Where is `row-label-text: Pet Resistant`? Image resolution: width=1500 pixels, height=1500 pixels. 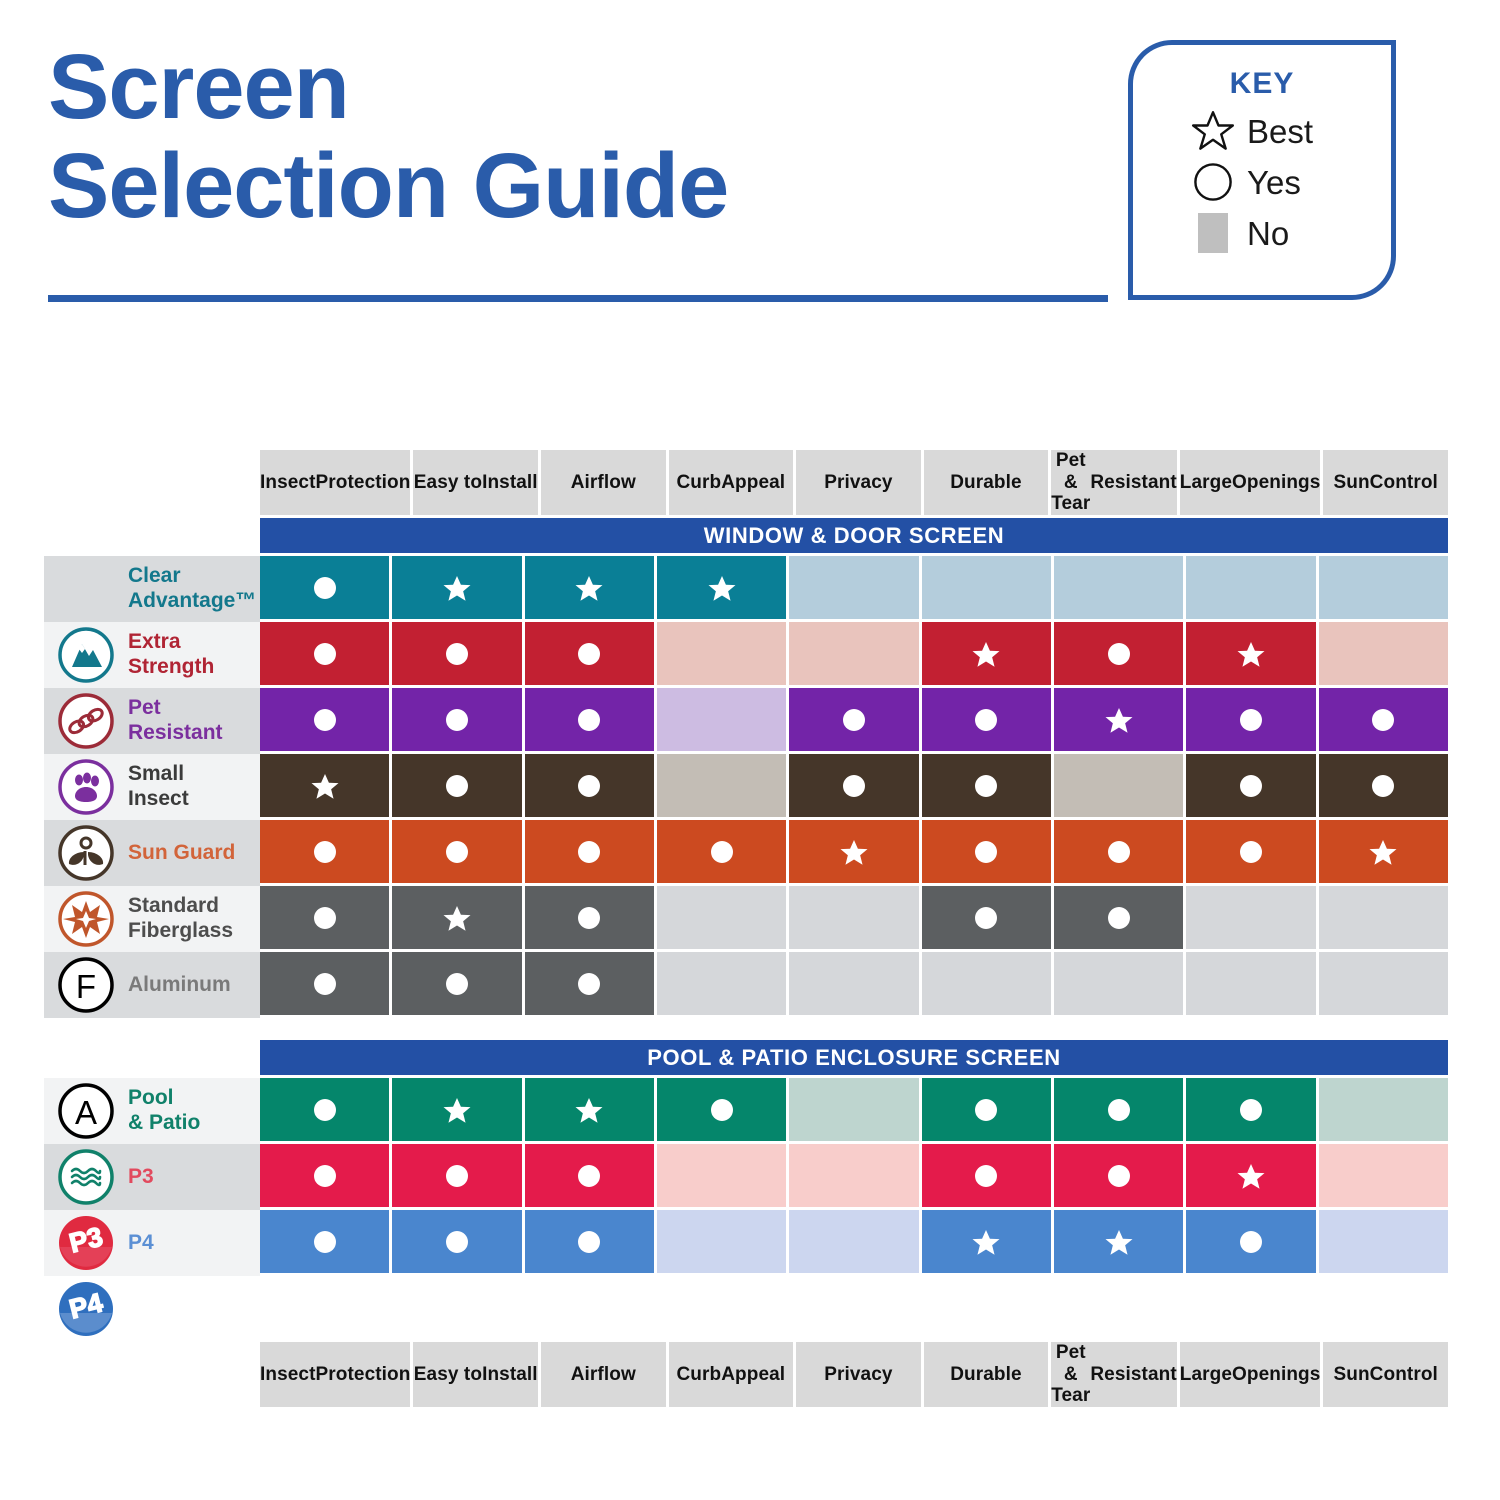 row-label-text: Pet Resistant is located at coordinates (175, 720).